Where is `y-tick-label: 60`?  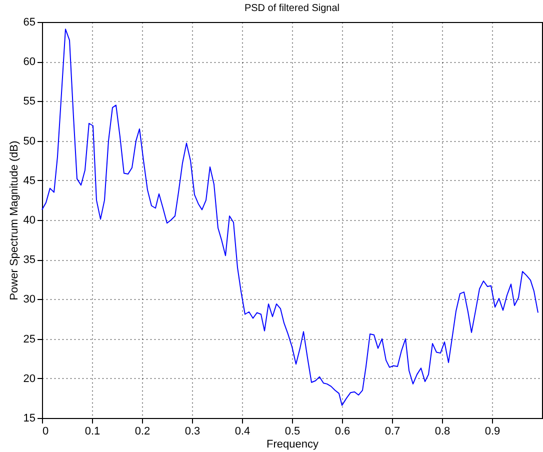 y-tick-label: 60 is located at coordinates (29, 62).